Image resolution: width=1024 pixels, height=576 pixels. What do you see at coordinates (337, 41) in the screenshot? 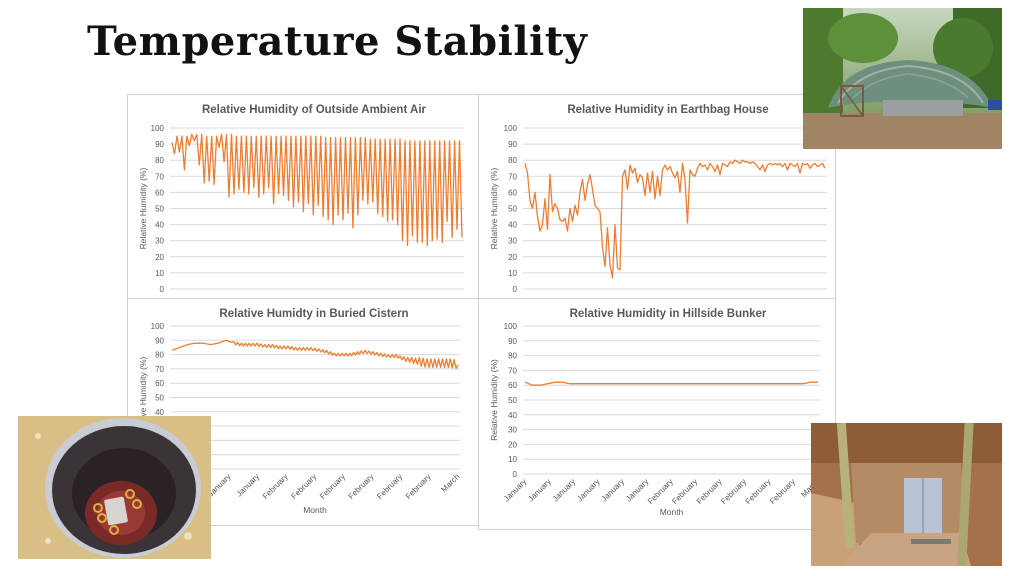
I see `slide-title: Temperature Stability` at bounding box center [337, 41].